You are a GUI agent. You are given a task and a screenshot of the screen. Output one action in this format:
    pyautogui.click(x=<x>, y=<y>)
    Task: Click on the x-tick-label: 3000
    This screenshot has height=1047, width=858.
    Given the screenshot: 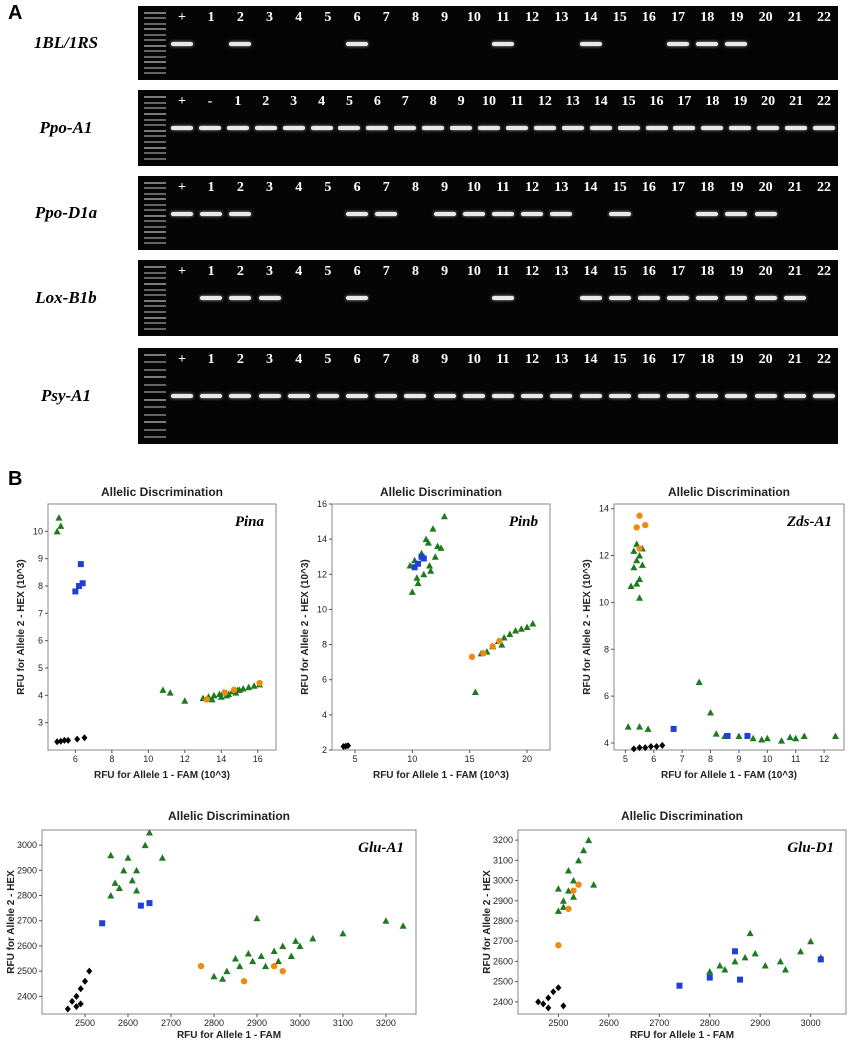 What is the action you would take?
    pyautogui.click(x=300, y=1023)
    